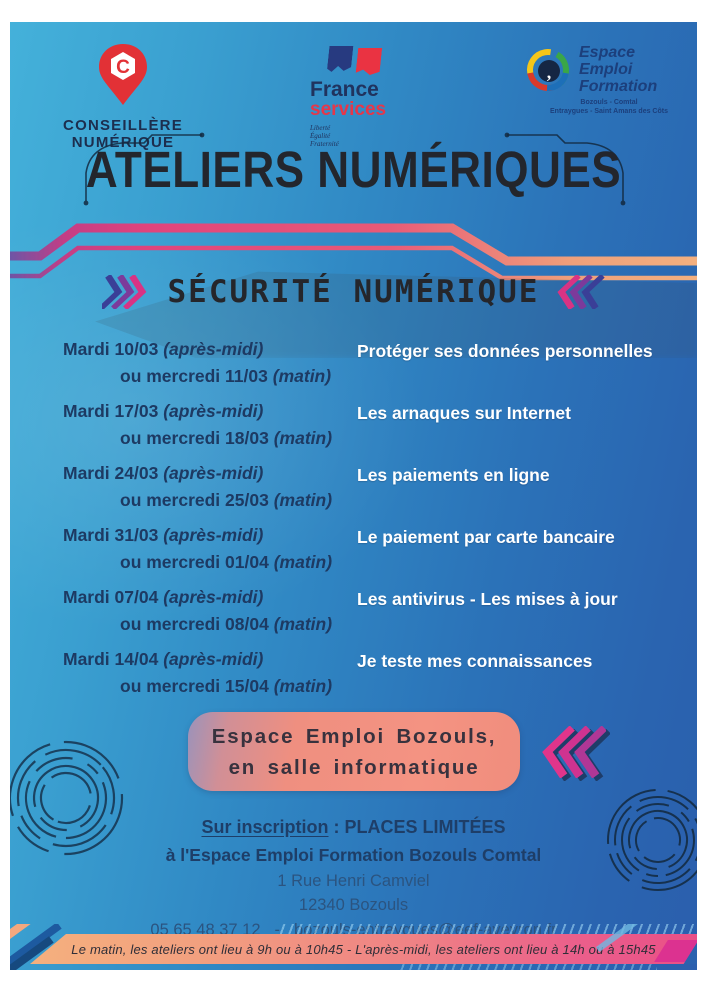 The height and width of the screenshot is (1000, 707). I want to click on schedule-topic: Les paiements en ligne, so click(453, 475).